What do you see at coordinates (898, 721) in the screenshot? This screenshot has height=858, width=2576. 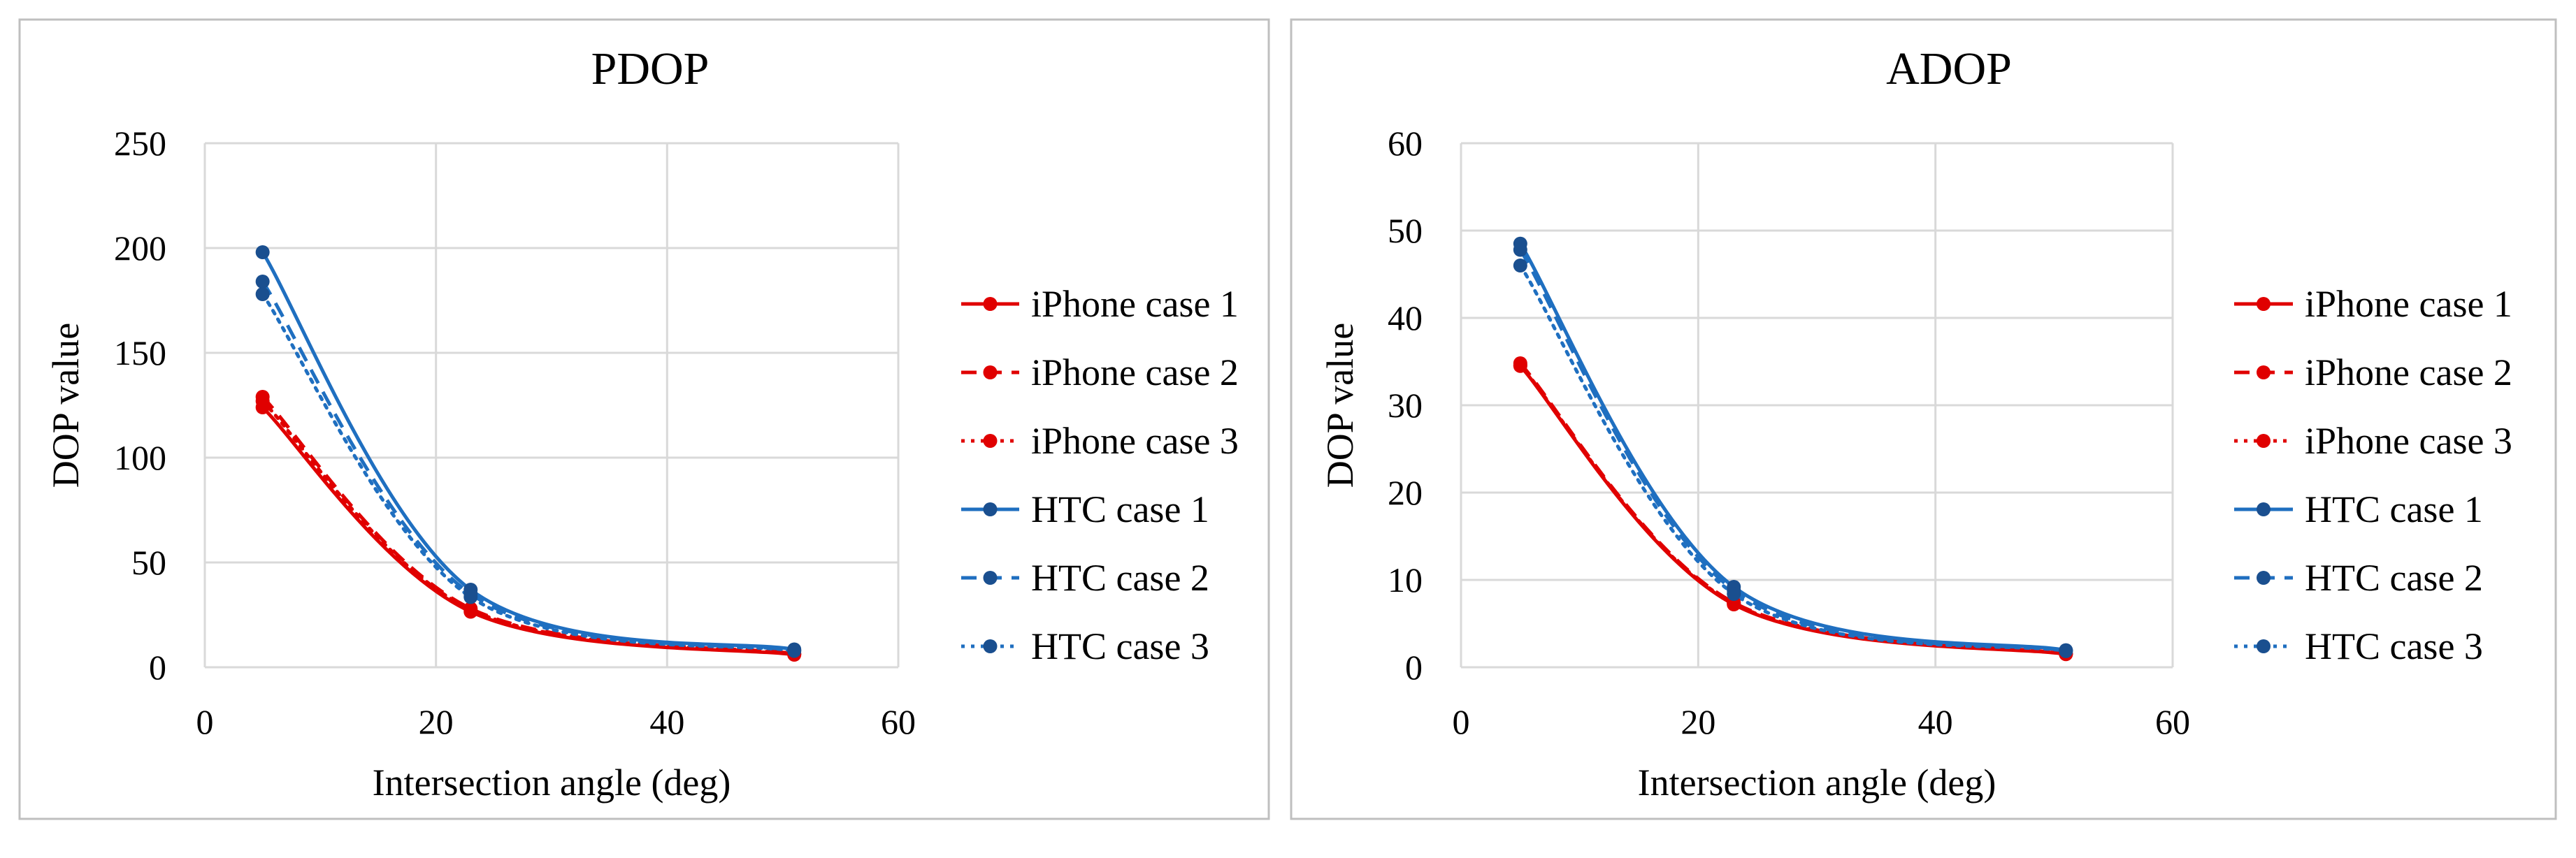 I see `pdop-x-tick-label: 60` at bounding box center [898, 721].